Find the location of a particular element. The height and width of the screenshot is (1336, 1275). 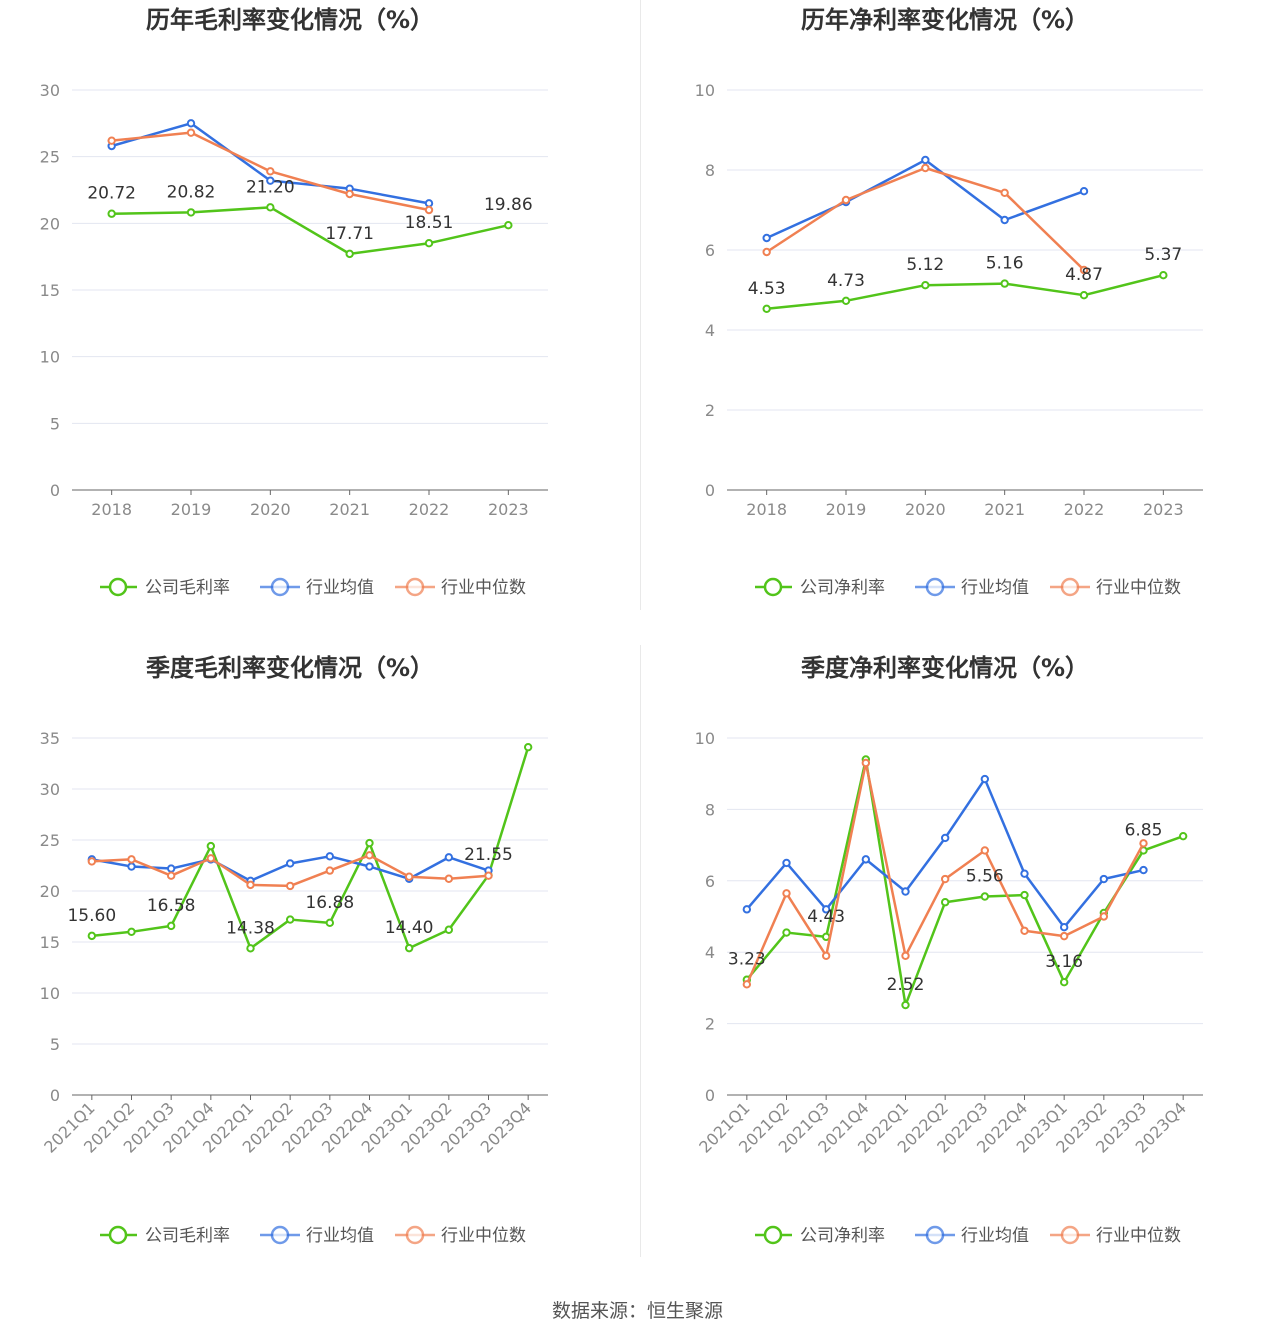

data-label: 16.88 is located at coordinates (329, 903).